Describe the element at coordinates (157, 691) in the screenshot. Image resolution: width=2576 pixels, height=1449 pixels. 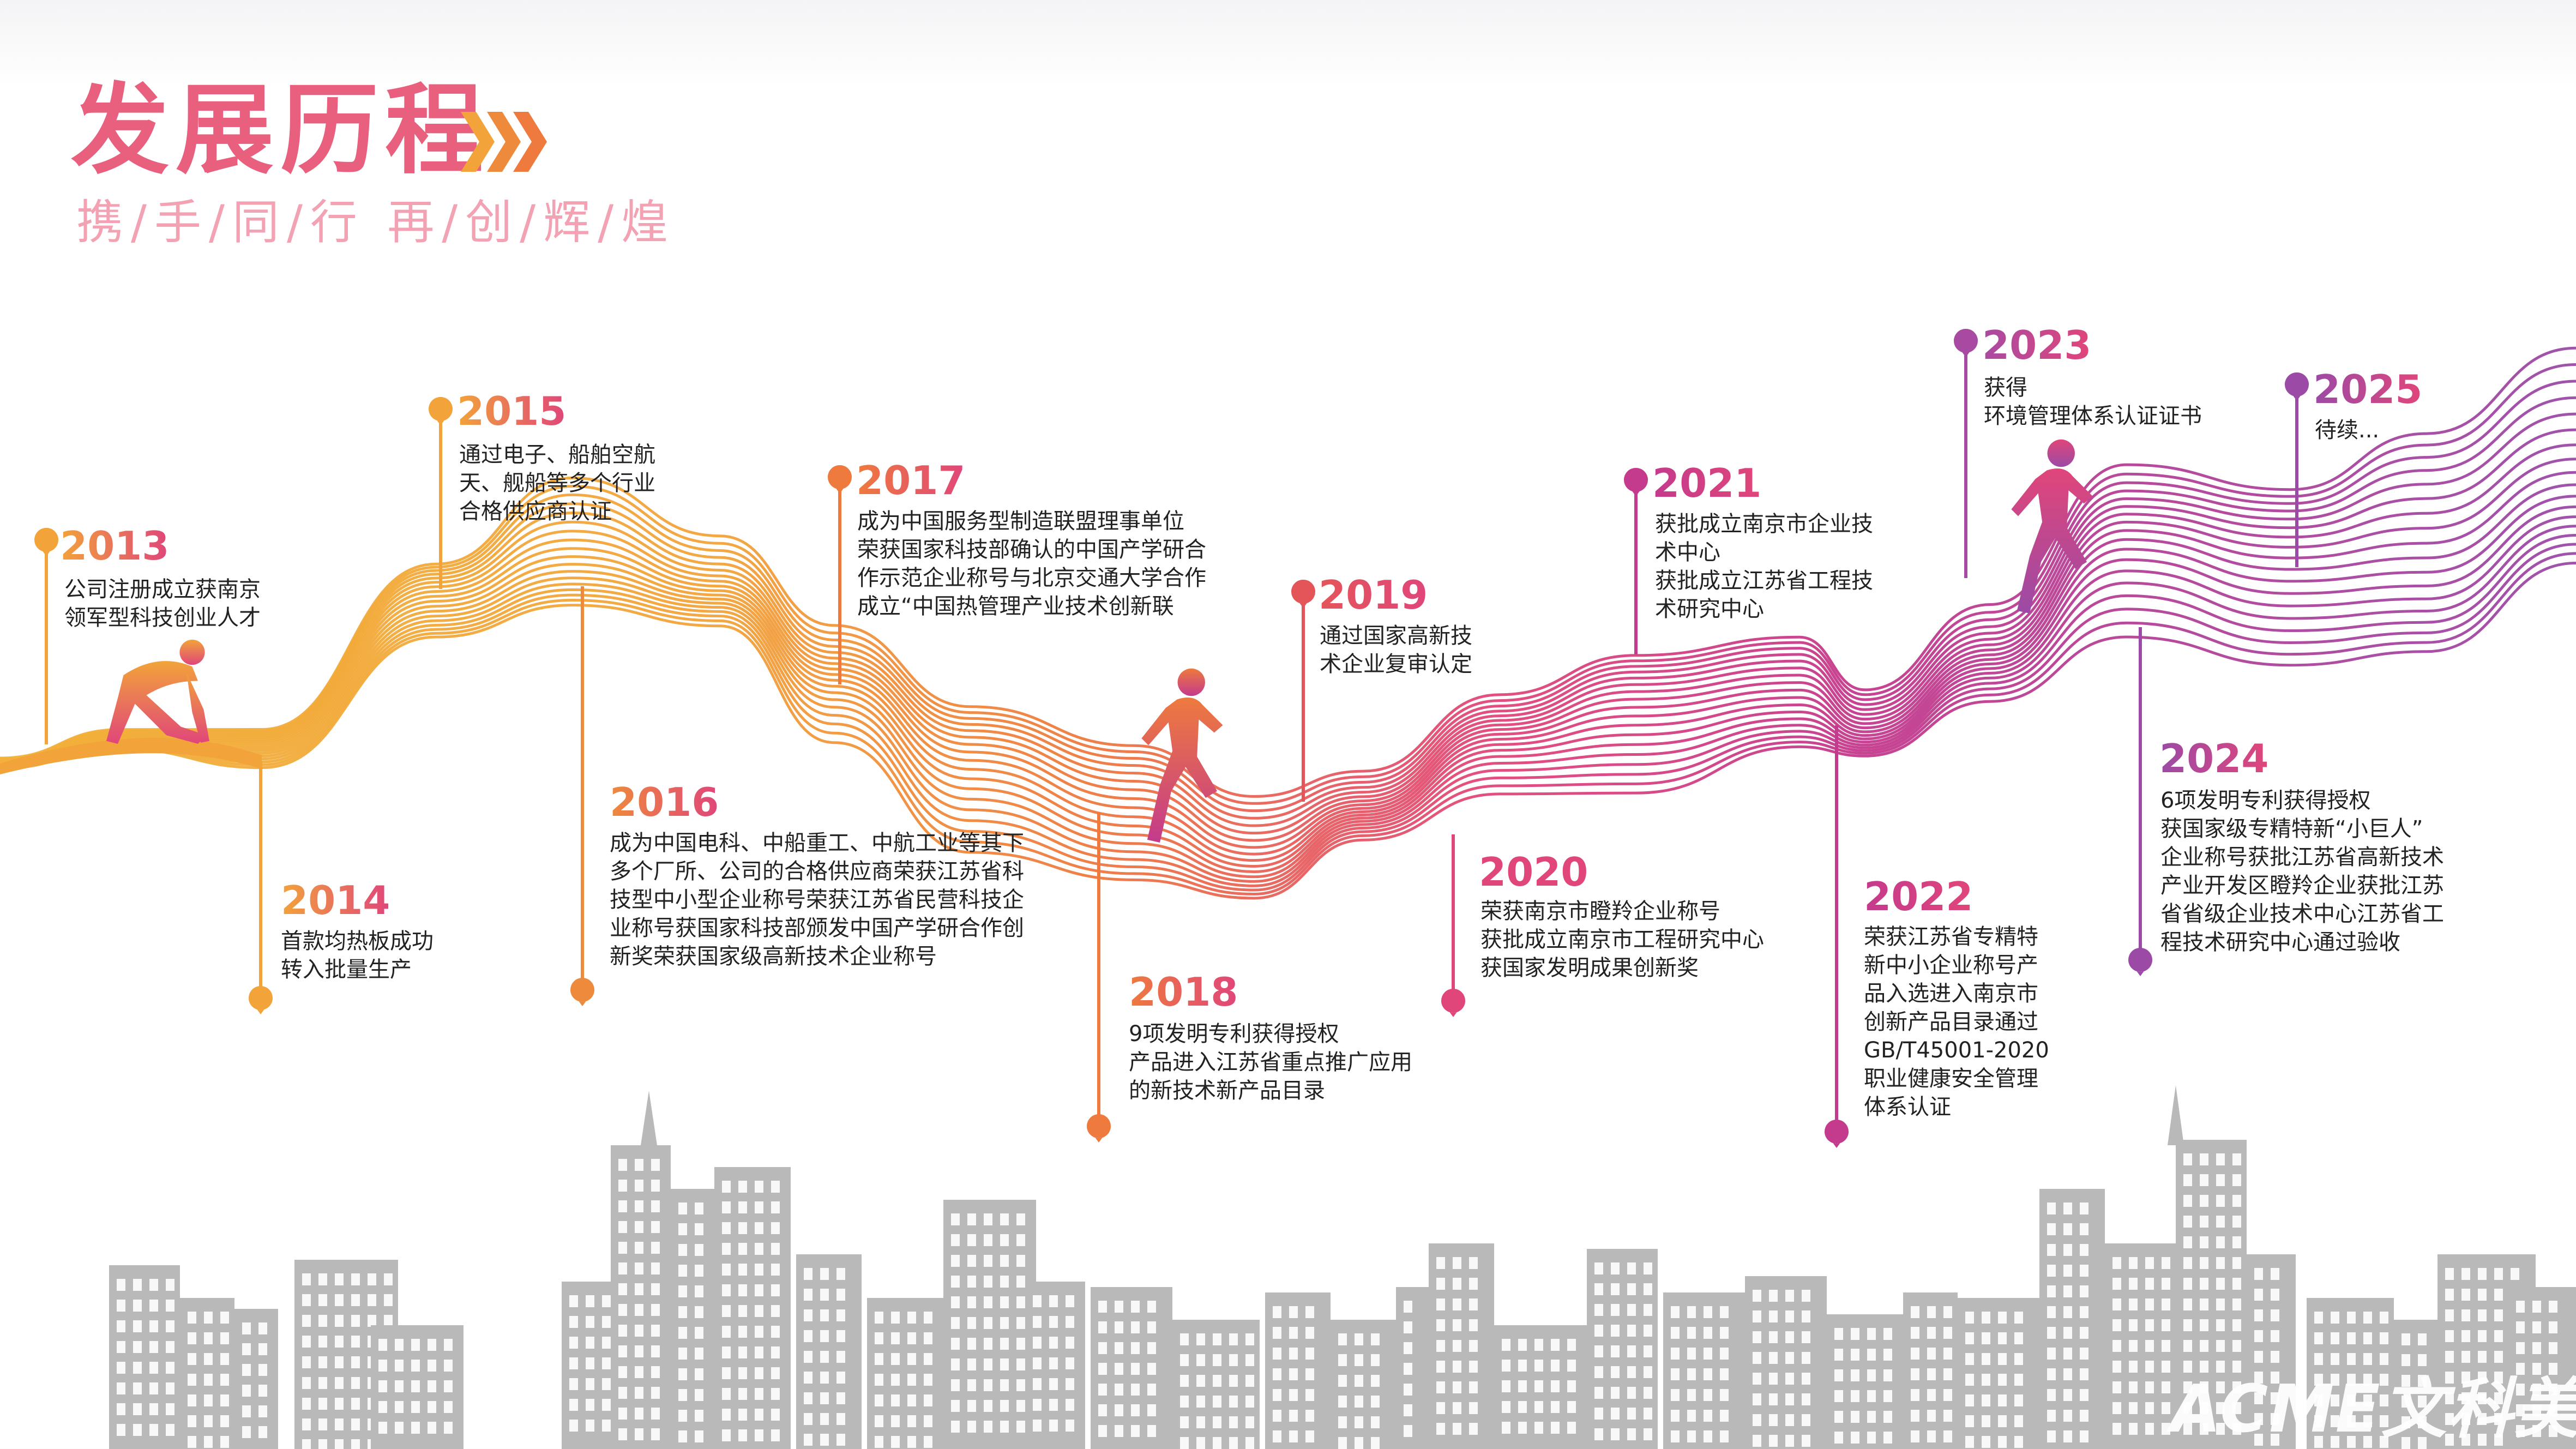
I see `runner-crouch-silhouette` at that location.